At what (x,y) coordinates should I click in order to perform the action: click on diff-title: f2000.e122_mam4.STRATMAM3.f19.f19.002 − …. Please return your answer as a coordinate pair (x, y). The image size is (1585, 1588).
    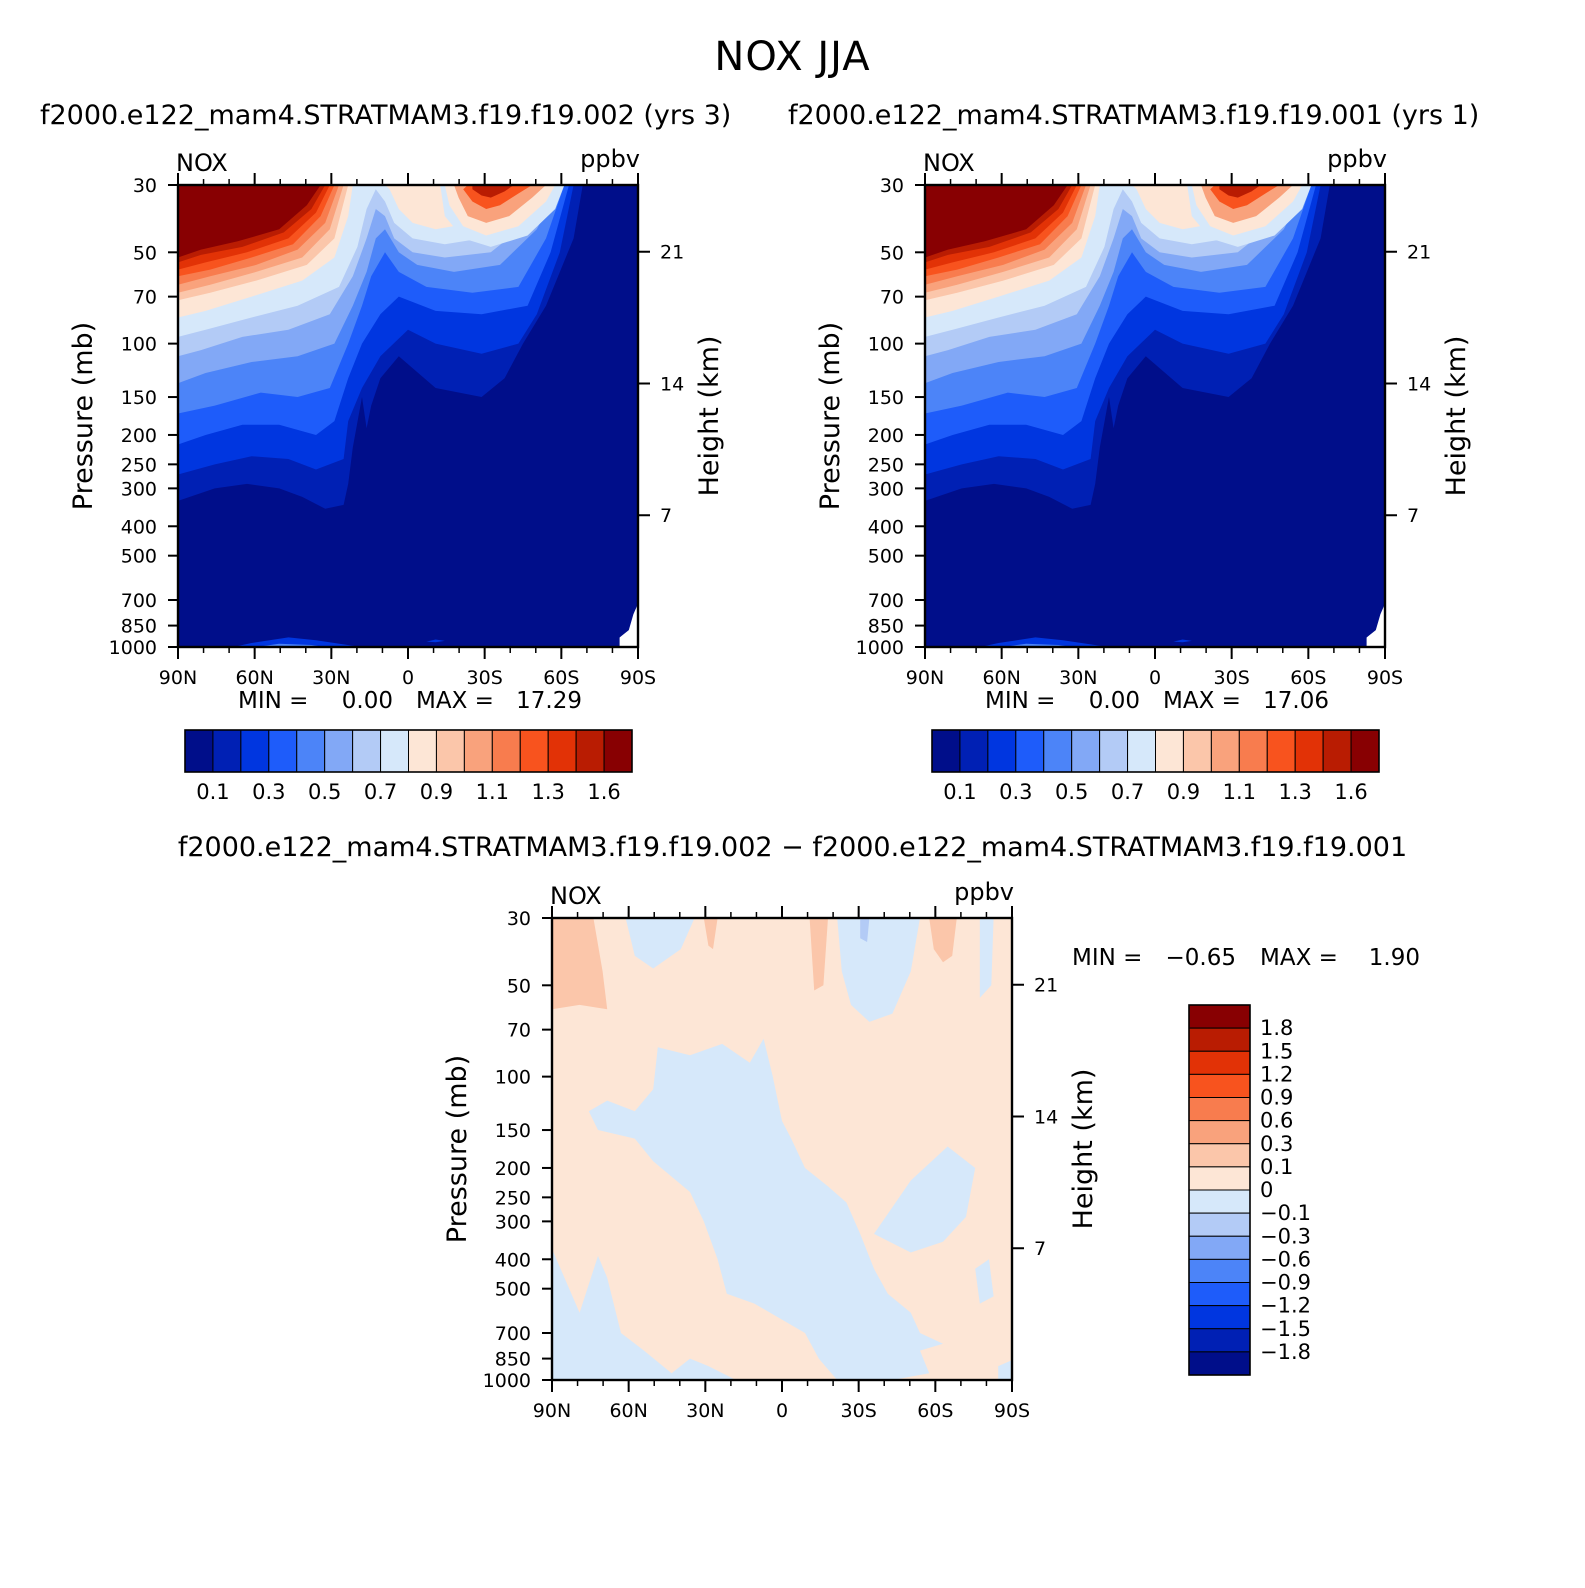
    Looking at the image, I should click on (792, 847).